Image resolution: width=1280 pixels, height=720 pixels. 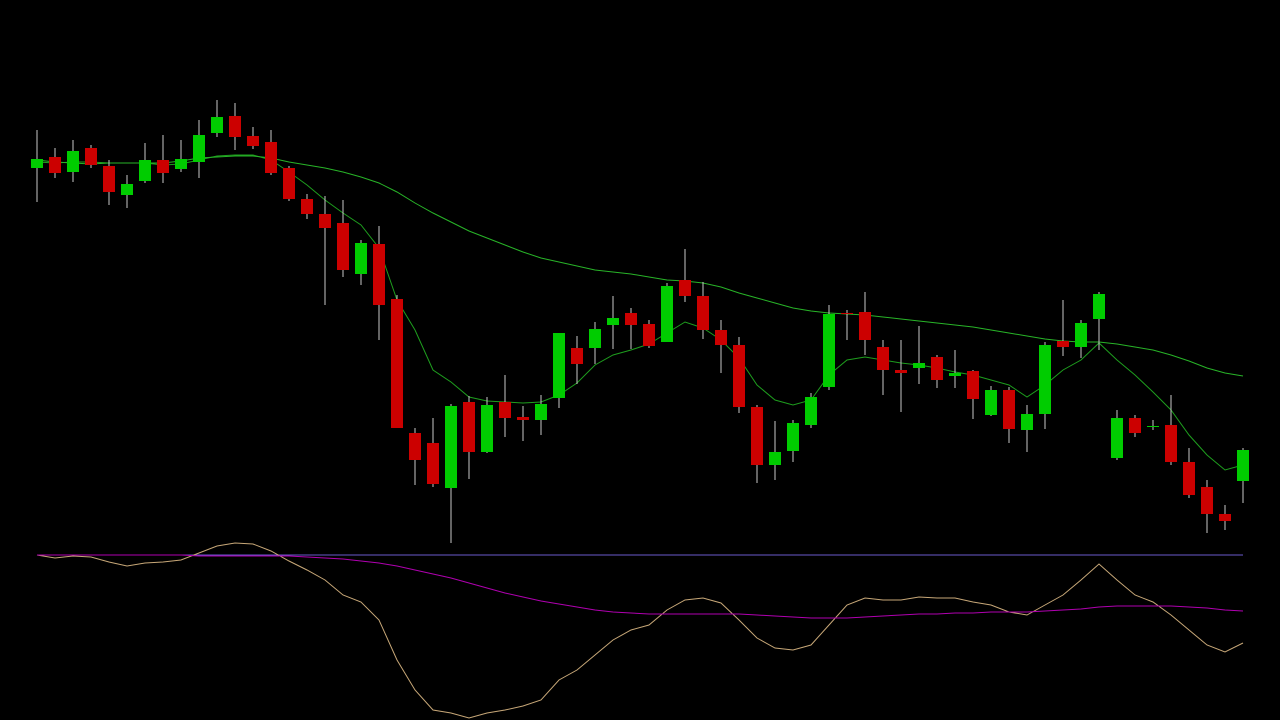 I want to click on oscillator-line, so click(x=640, y=586).